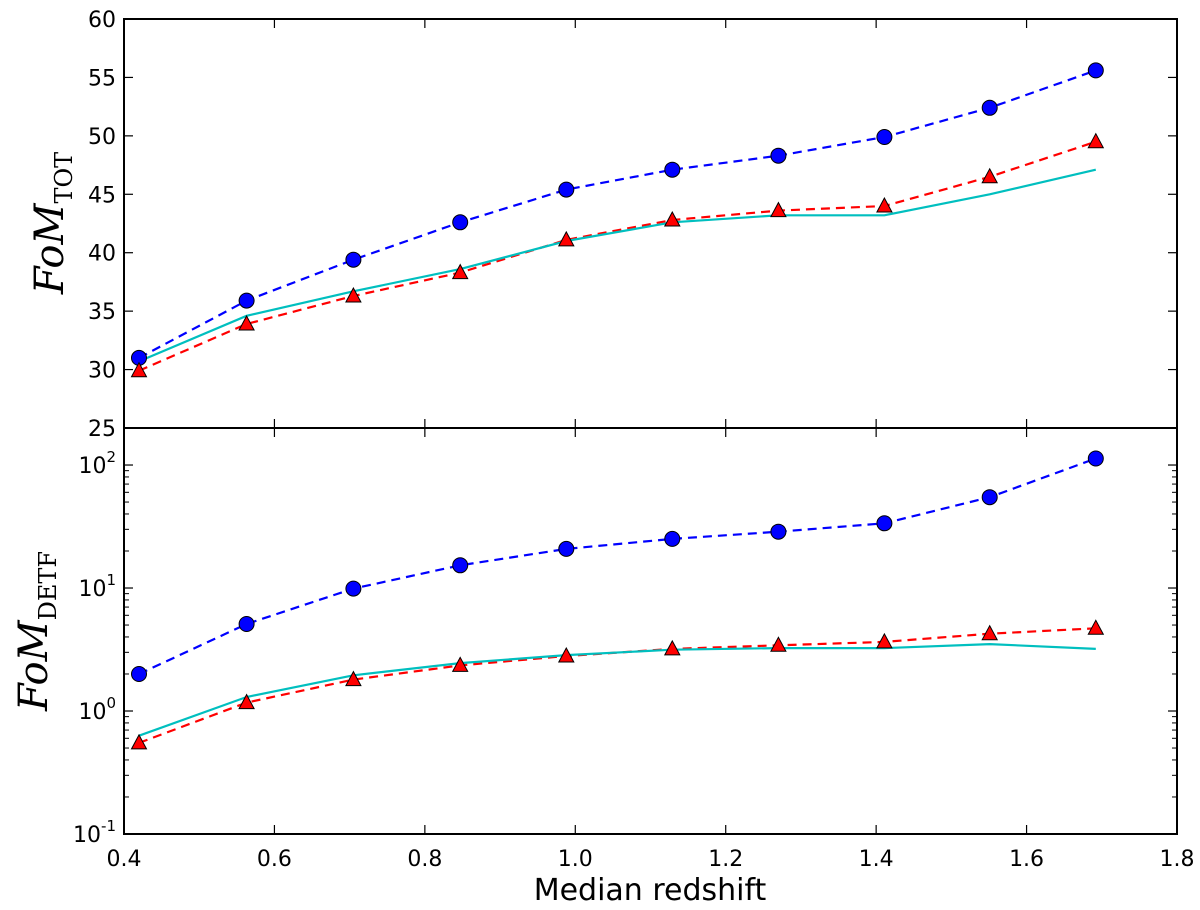  What do you see at coordinates (1026, 859) in the screenshot?
I see `xtick-label: 1.6` at bounding box center [1026, 859].